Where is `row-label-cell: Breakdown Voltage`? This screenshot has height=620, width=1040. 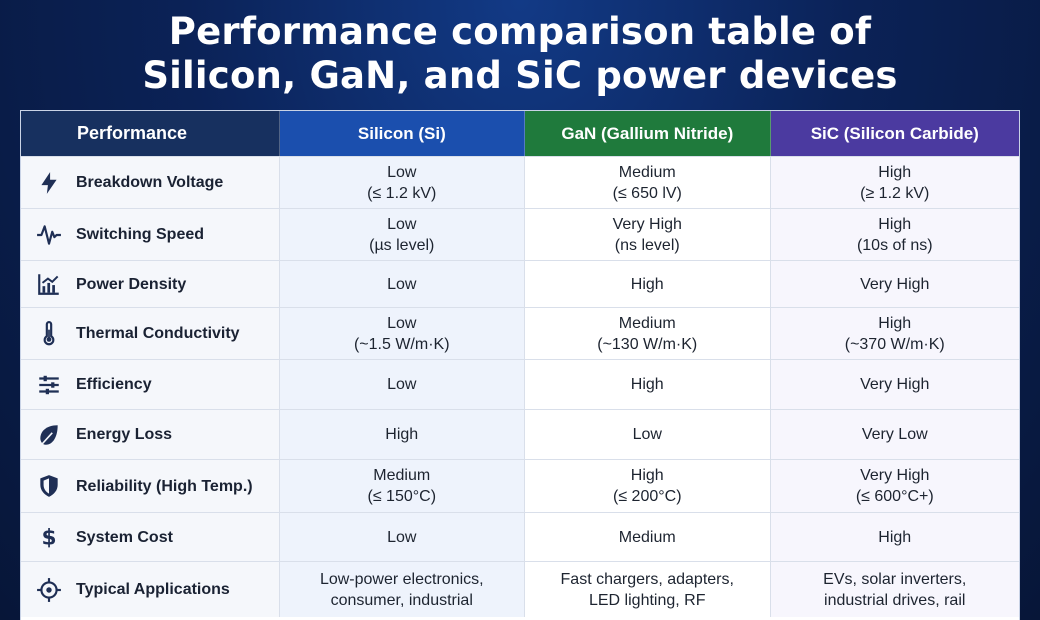 row-label-cell: Breakdown Voltage is located at coordinates (150, 182).